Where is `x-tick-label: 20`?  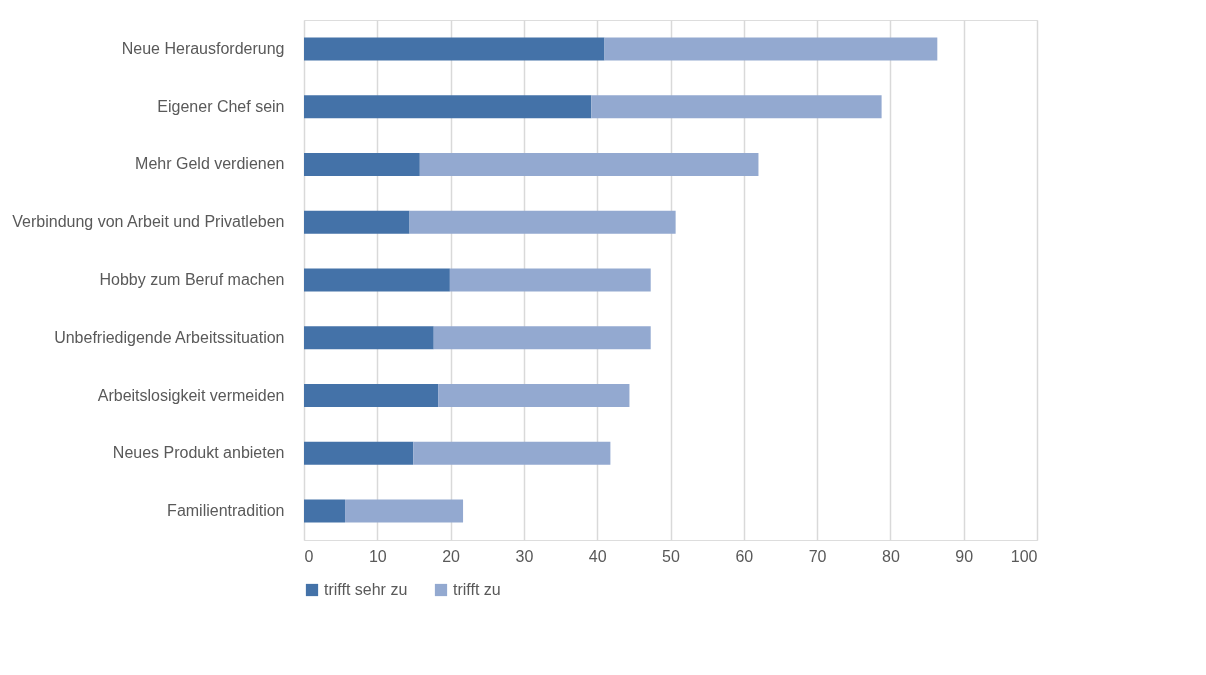 x-tick-label: 20 is located at coordinates (451, 556).